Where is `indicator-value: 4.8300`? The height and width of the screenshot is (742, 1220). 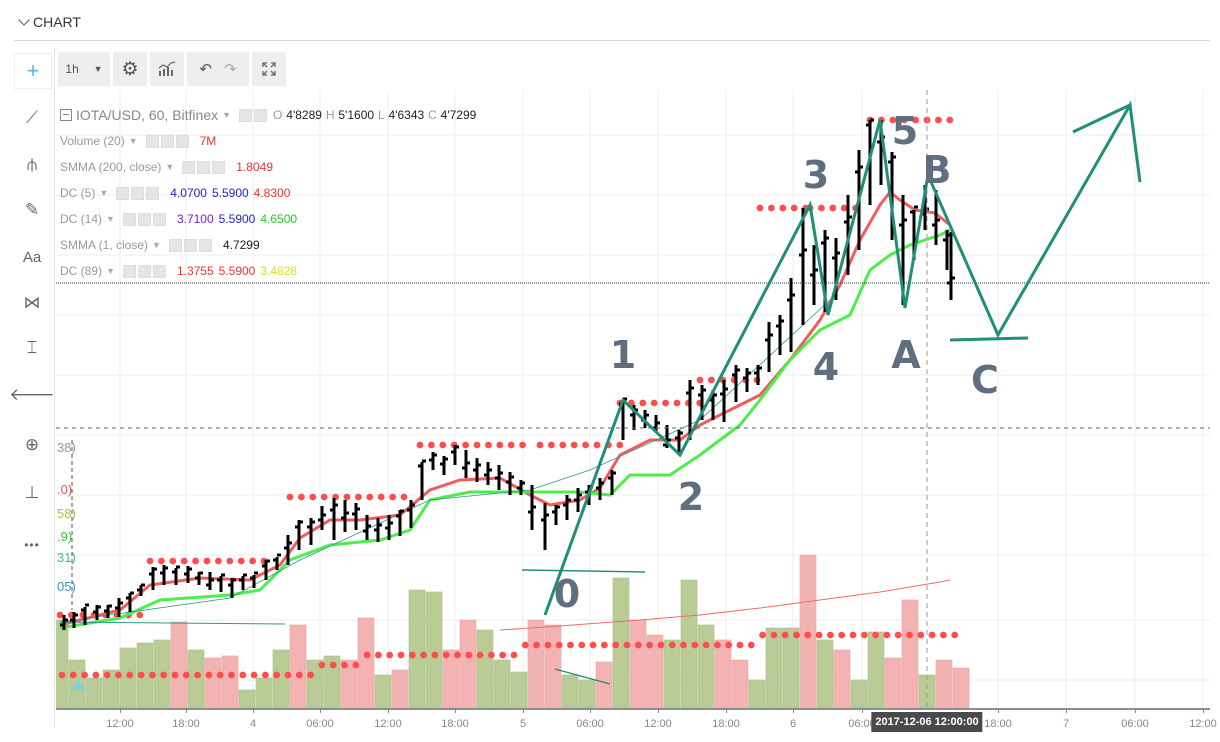
indicator-value: 4.8300 is located at coordinates (272, 193).